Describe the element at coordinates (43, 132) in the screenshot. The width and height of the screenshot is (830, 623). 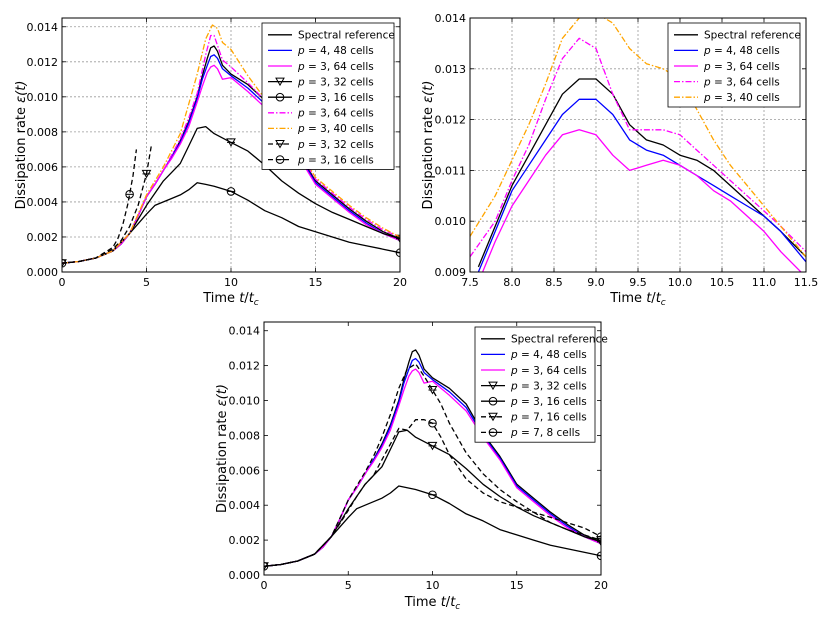
I see `y-tick-label: 0.008` at that location.